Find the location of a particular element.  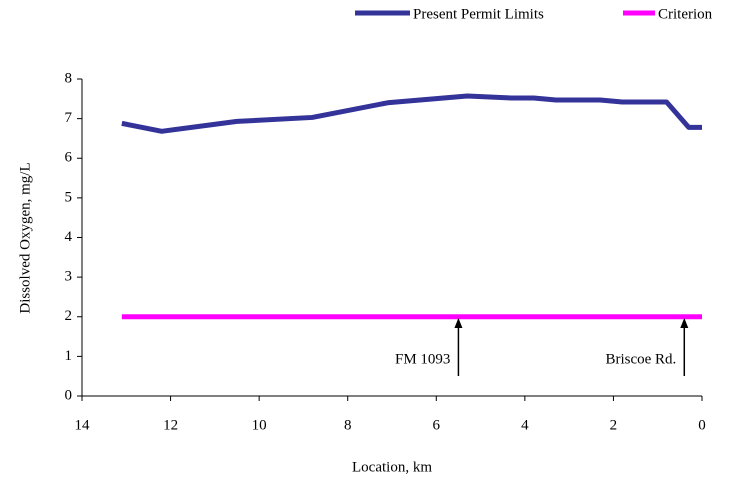

x-tick-label: 8 is located at coordinates (348, 425).